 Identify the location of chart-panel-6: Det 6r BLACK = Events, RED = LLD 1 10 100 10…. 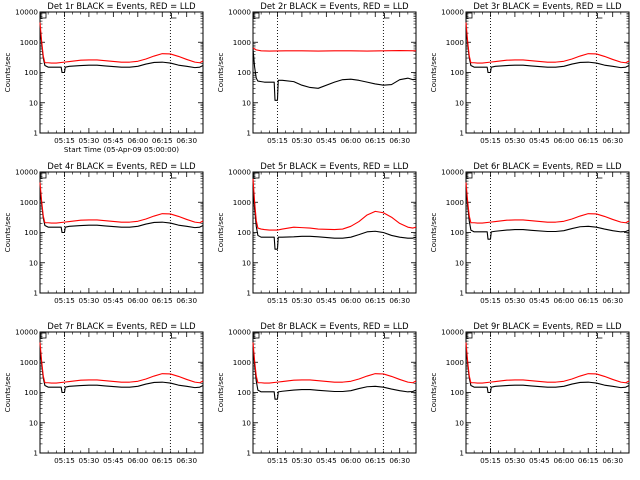
(532, 240).